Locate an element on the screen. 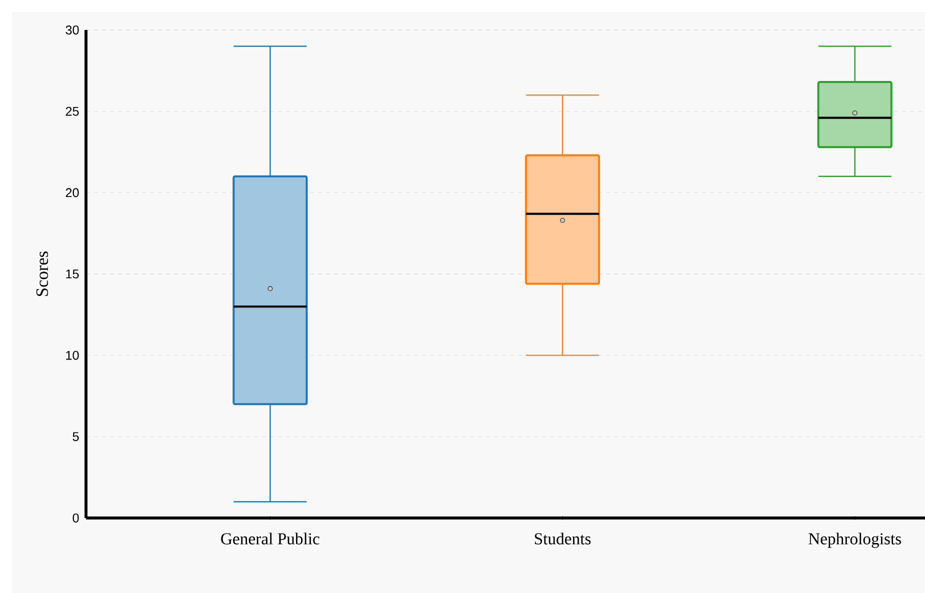 This screenshot has width=925, height=593. y-tick-label: 10 is located at coordinates (72, 355).